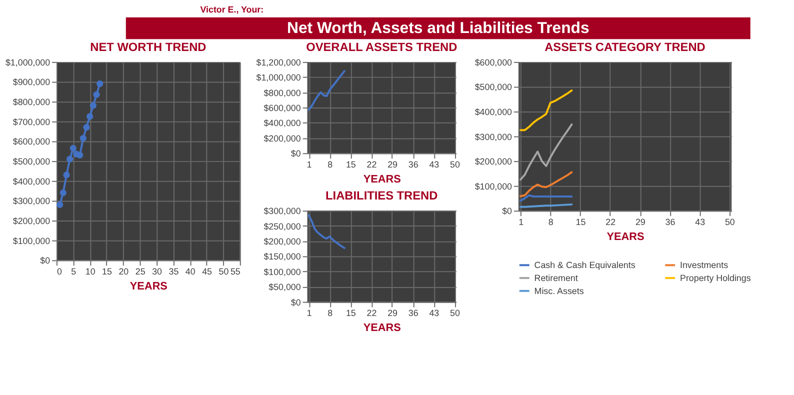  I want to click on y-tick-label: $700,000, so click(31, 121).